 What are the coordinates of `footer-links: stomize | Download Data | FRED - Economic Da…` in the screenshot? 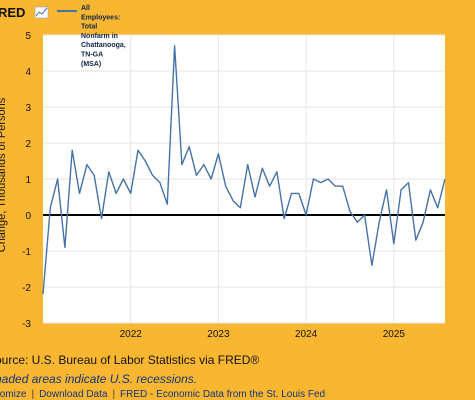 It's located at (162, 394).